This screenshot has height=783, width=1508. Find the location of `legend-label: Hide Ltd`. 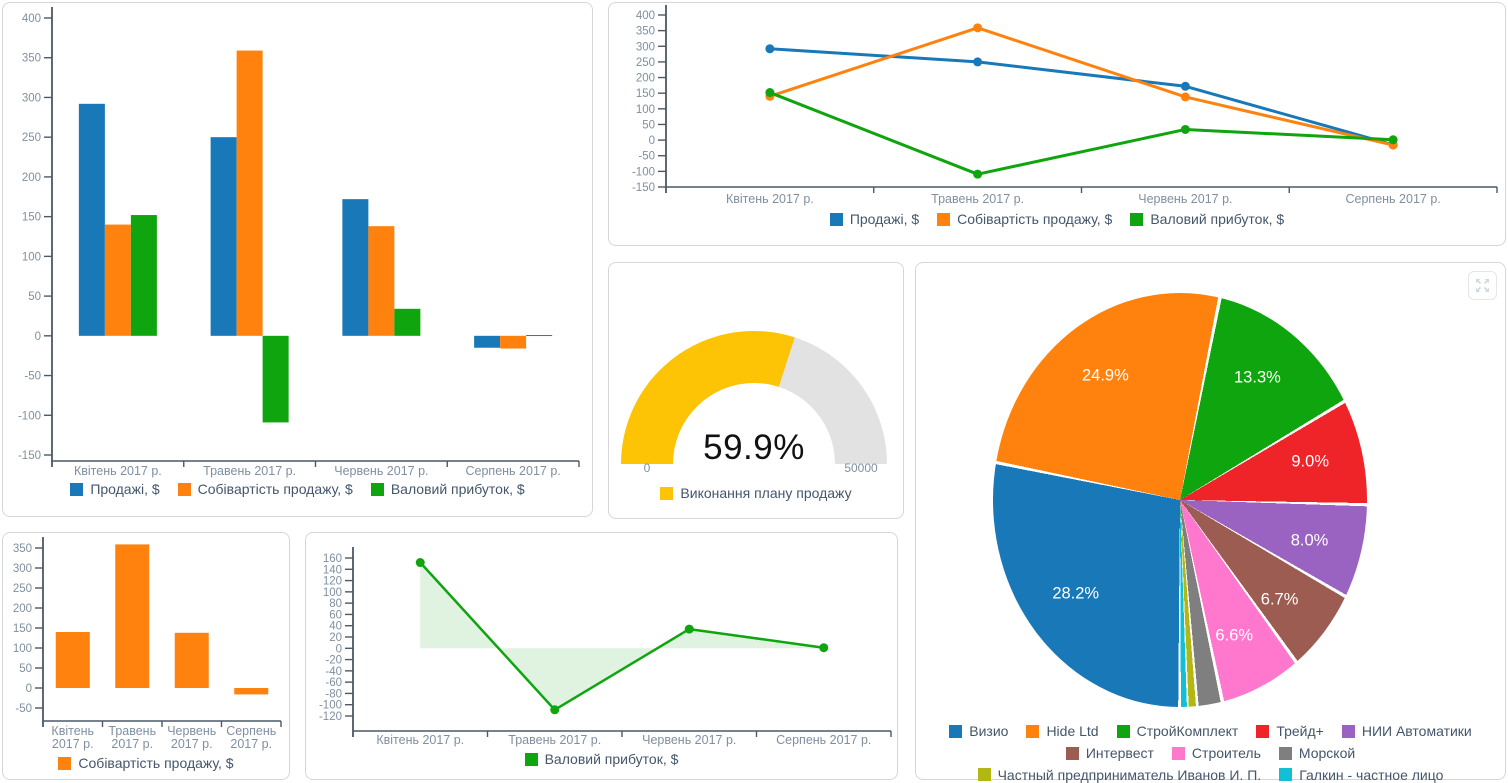

legend-label: Hide Ltd is located at coordinates (1072, 731).